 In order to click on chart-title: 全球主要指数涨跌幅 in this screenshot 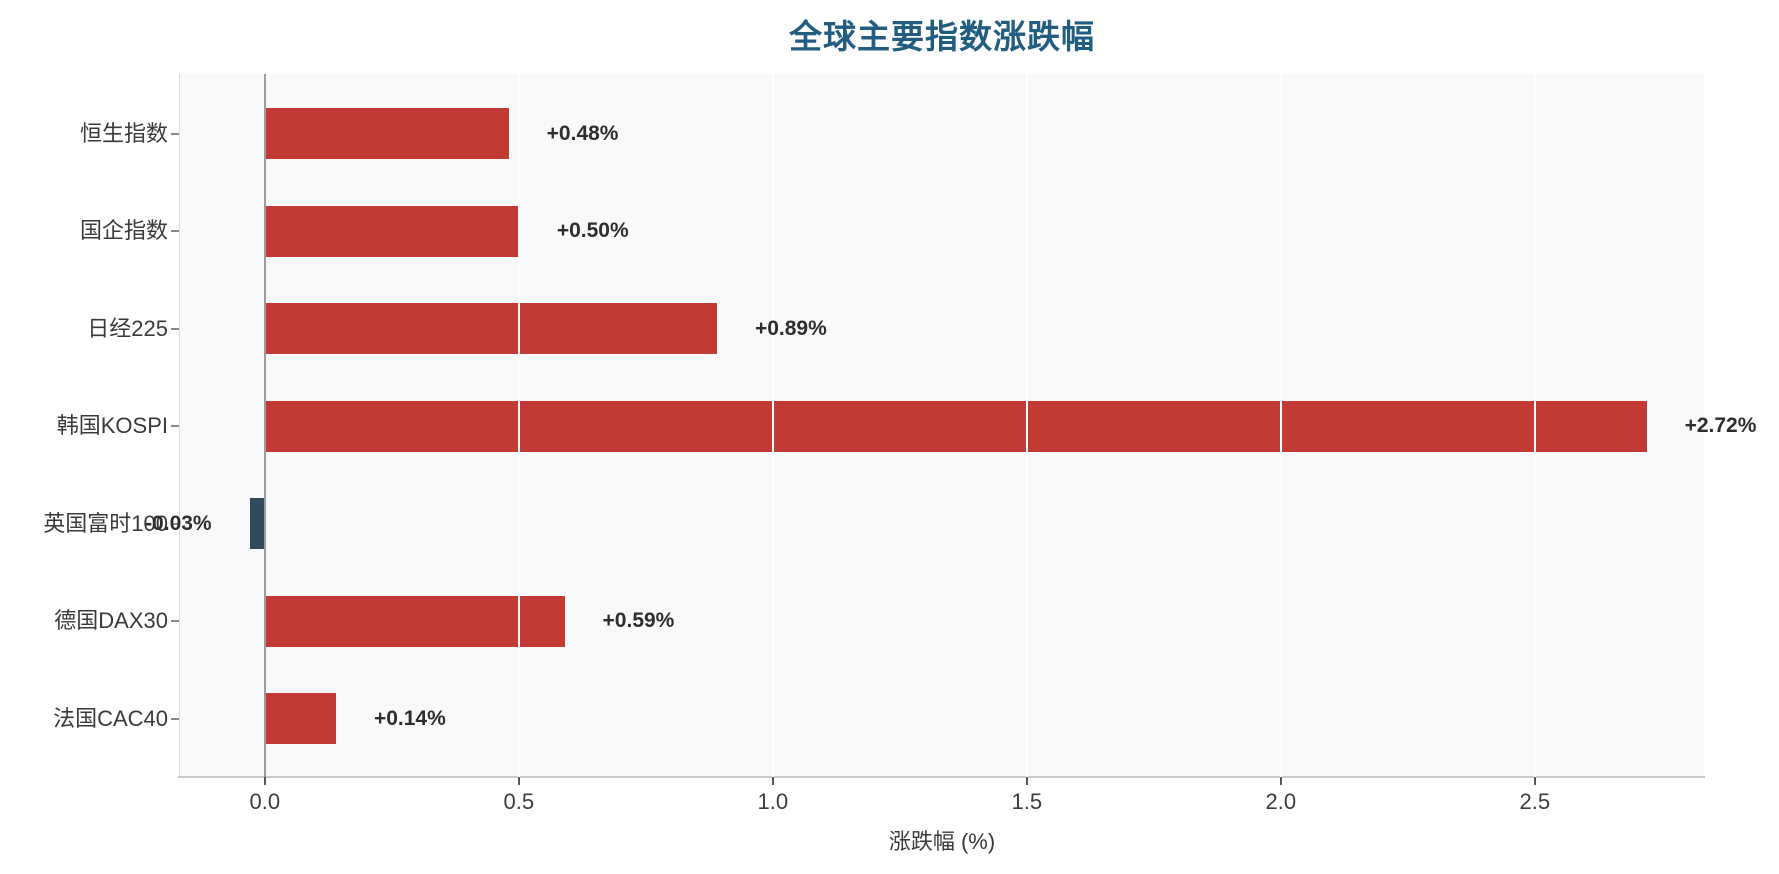, I will do `click(942, 36)`.